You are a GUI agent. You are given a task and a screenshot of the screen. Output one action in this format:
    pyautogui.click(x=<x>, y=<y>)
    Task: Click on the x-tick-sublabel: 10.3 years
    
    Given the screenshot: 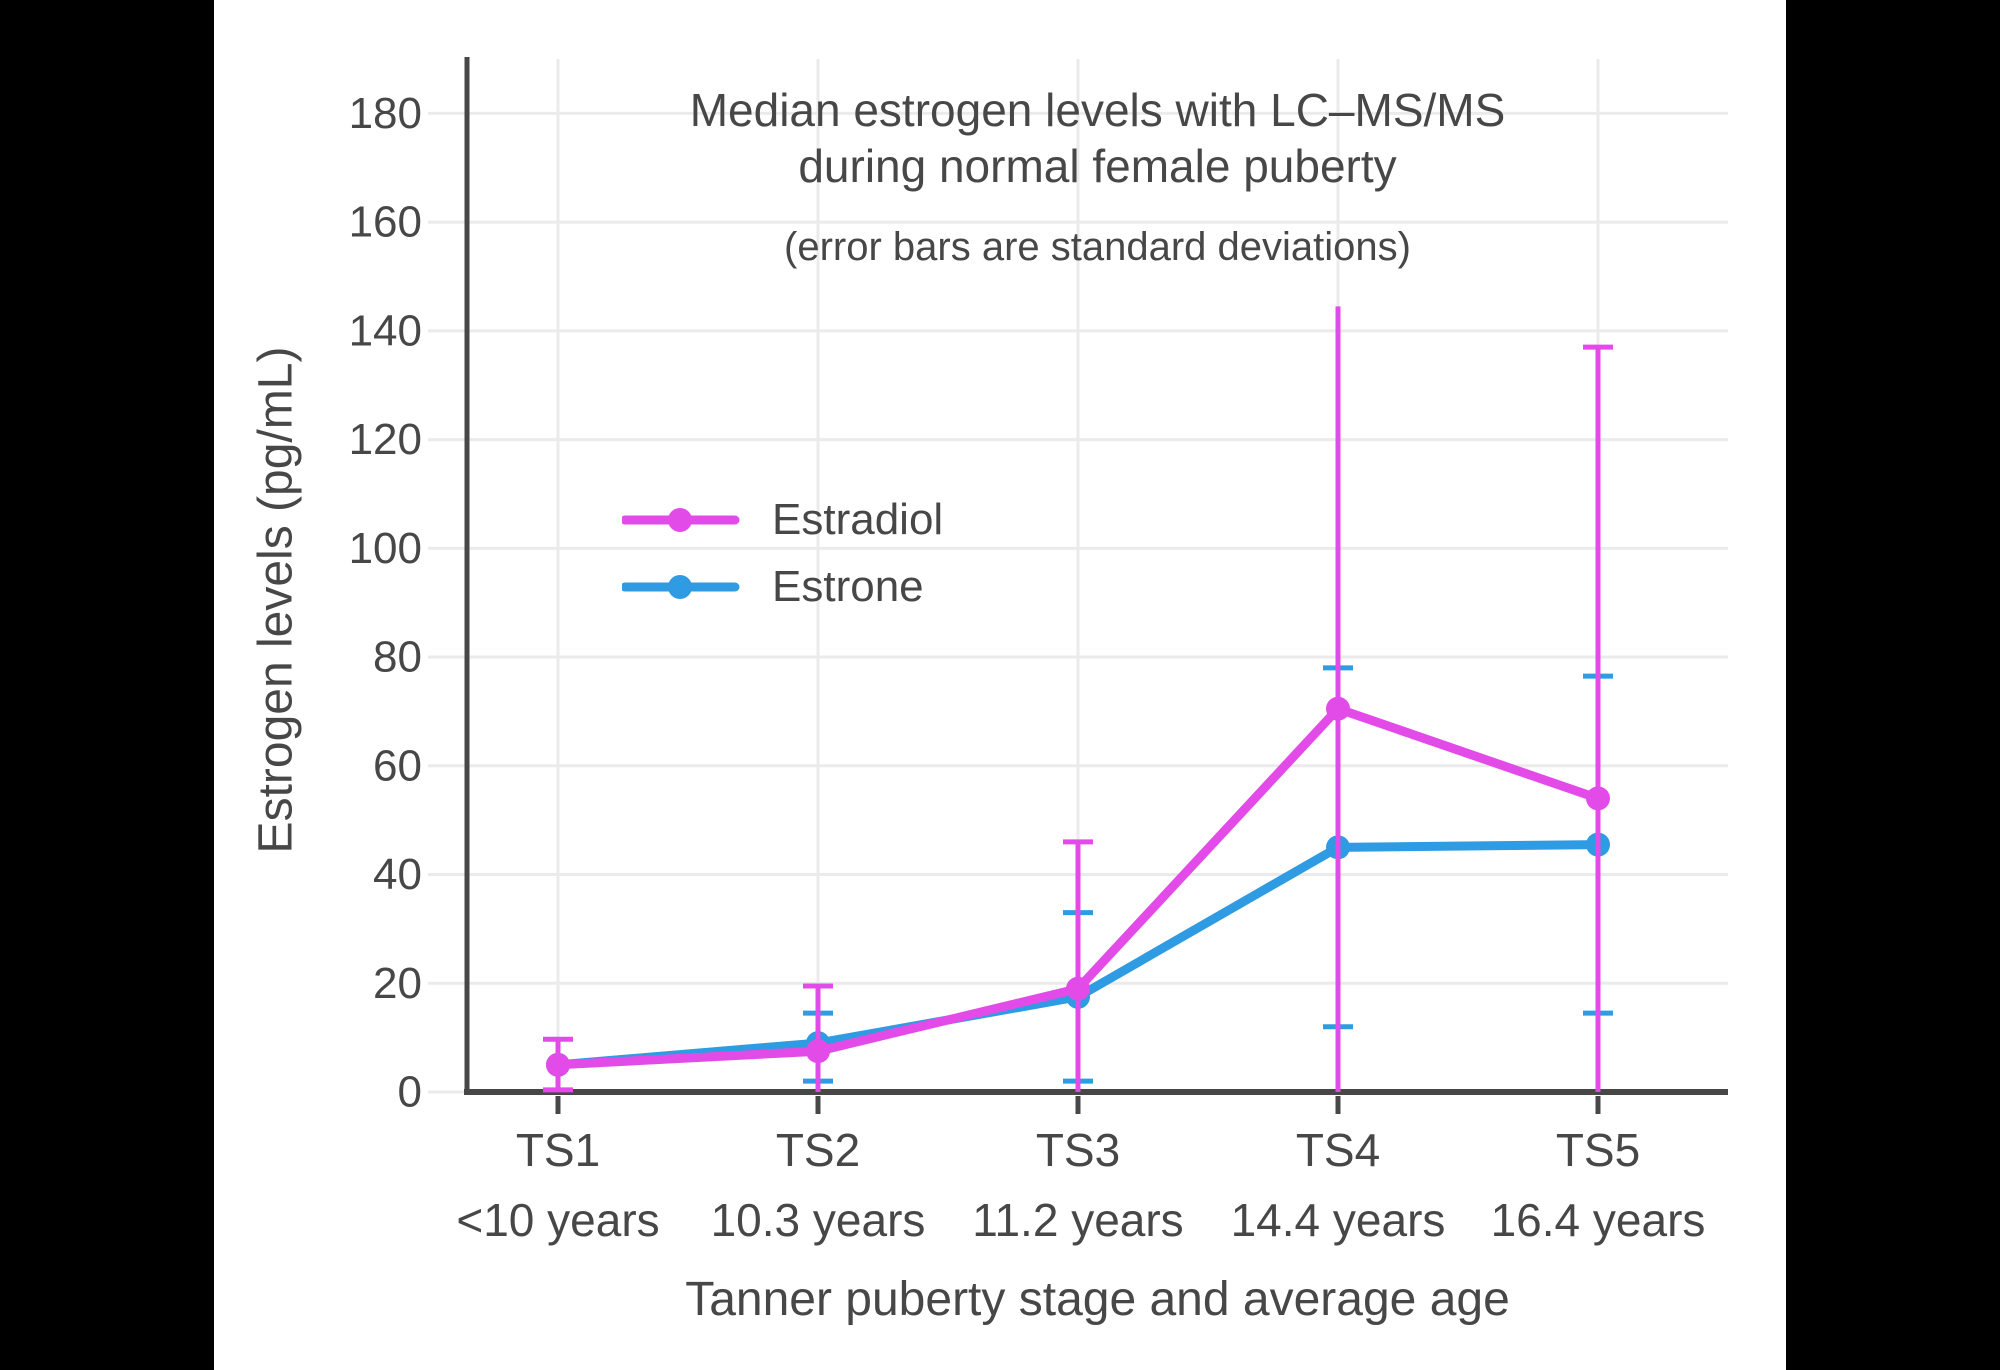 What is the action you would take?
    pyautogui.click(x=818, y=1220)
    